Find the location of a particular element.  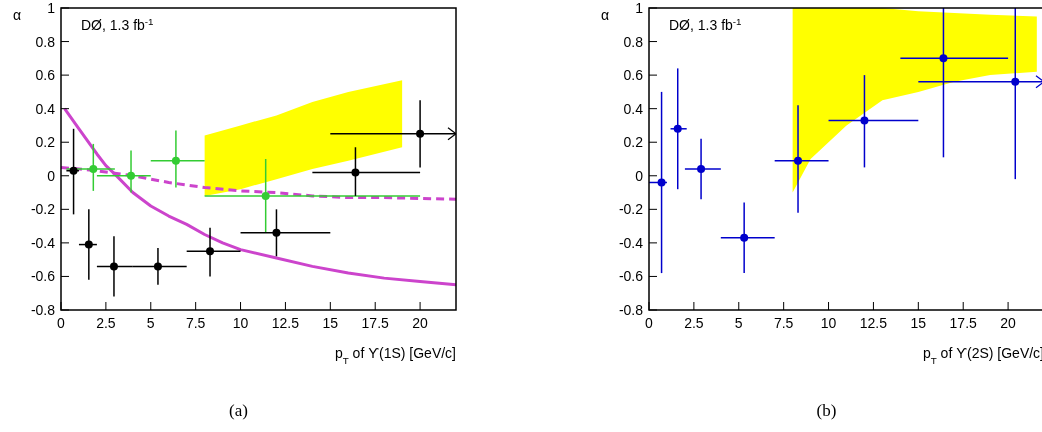

x-axis-title: p$_{T}$ of ϒ(1S) [GeV/c] is located at coordinates (395, 355).